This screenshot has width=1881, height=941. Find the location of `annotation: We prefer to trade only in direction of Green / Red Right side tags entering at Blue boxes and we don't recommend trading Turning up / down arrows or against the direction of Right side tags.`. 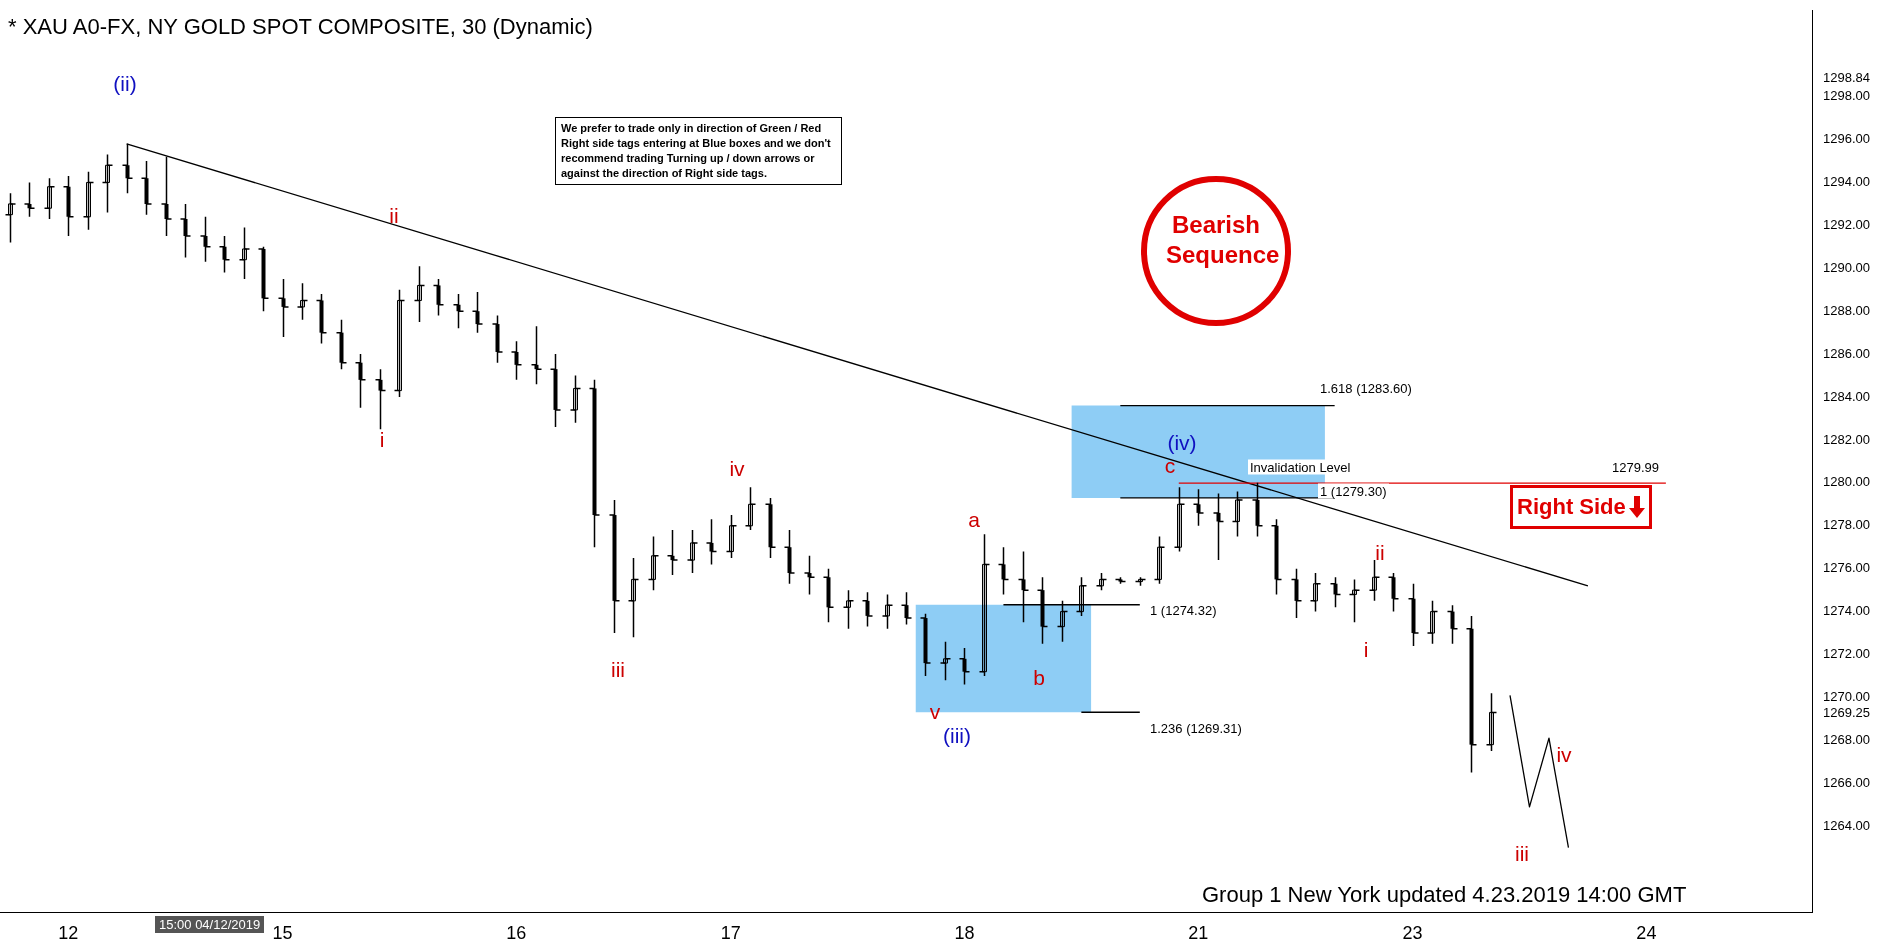

annotation: We prefer to trade only in direction of Green / Red Right side tags entering at Blue boxes and we don't recommend trading Turning up / down arrows or against the direction of Right side tags. is located at coordinates (698, 151).